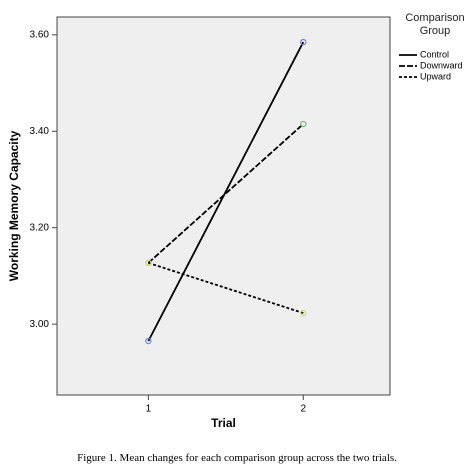 The image size is (474, 474). I want to click on x-tick-label: 1, so click(149, 409).